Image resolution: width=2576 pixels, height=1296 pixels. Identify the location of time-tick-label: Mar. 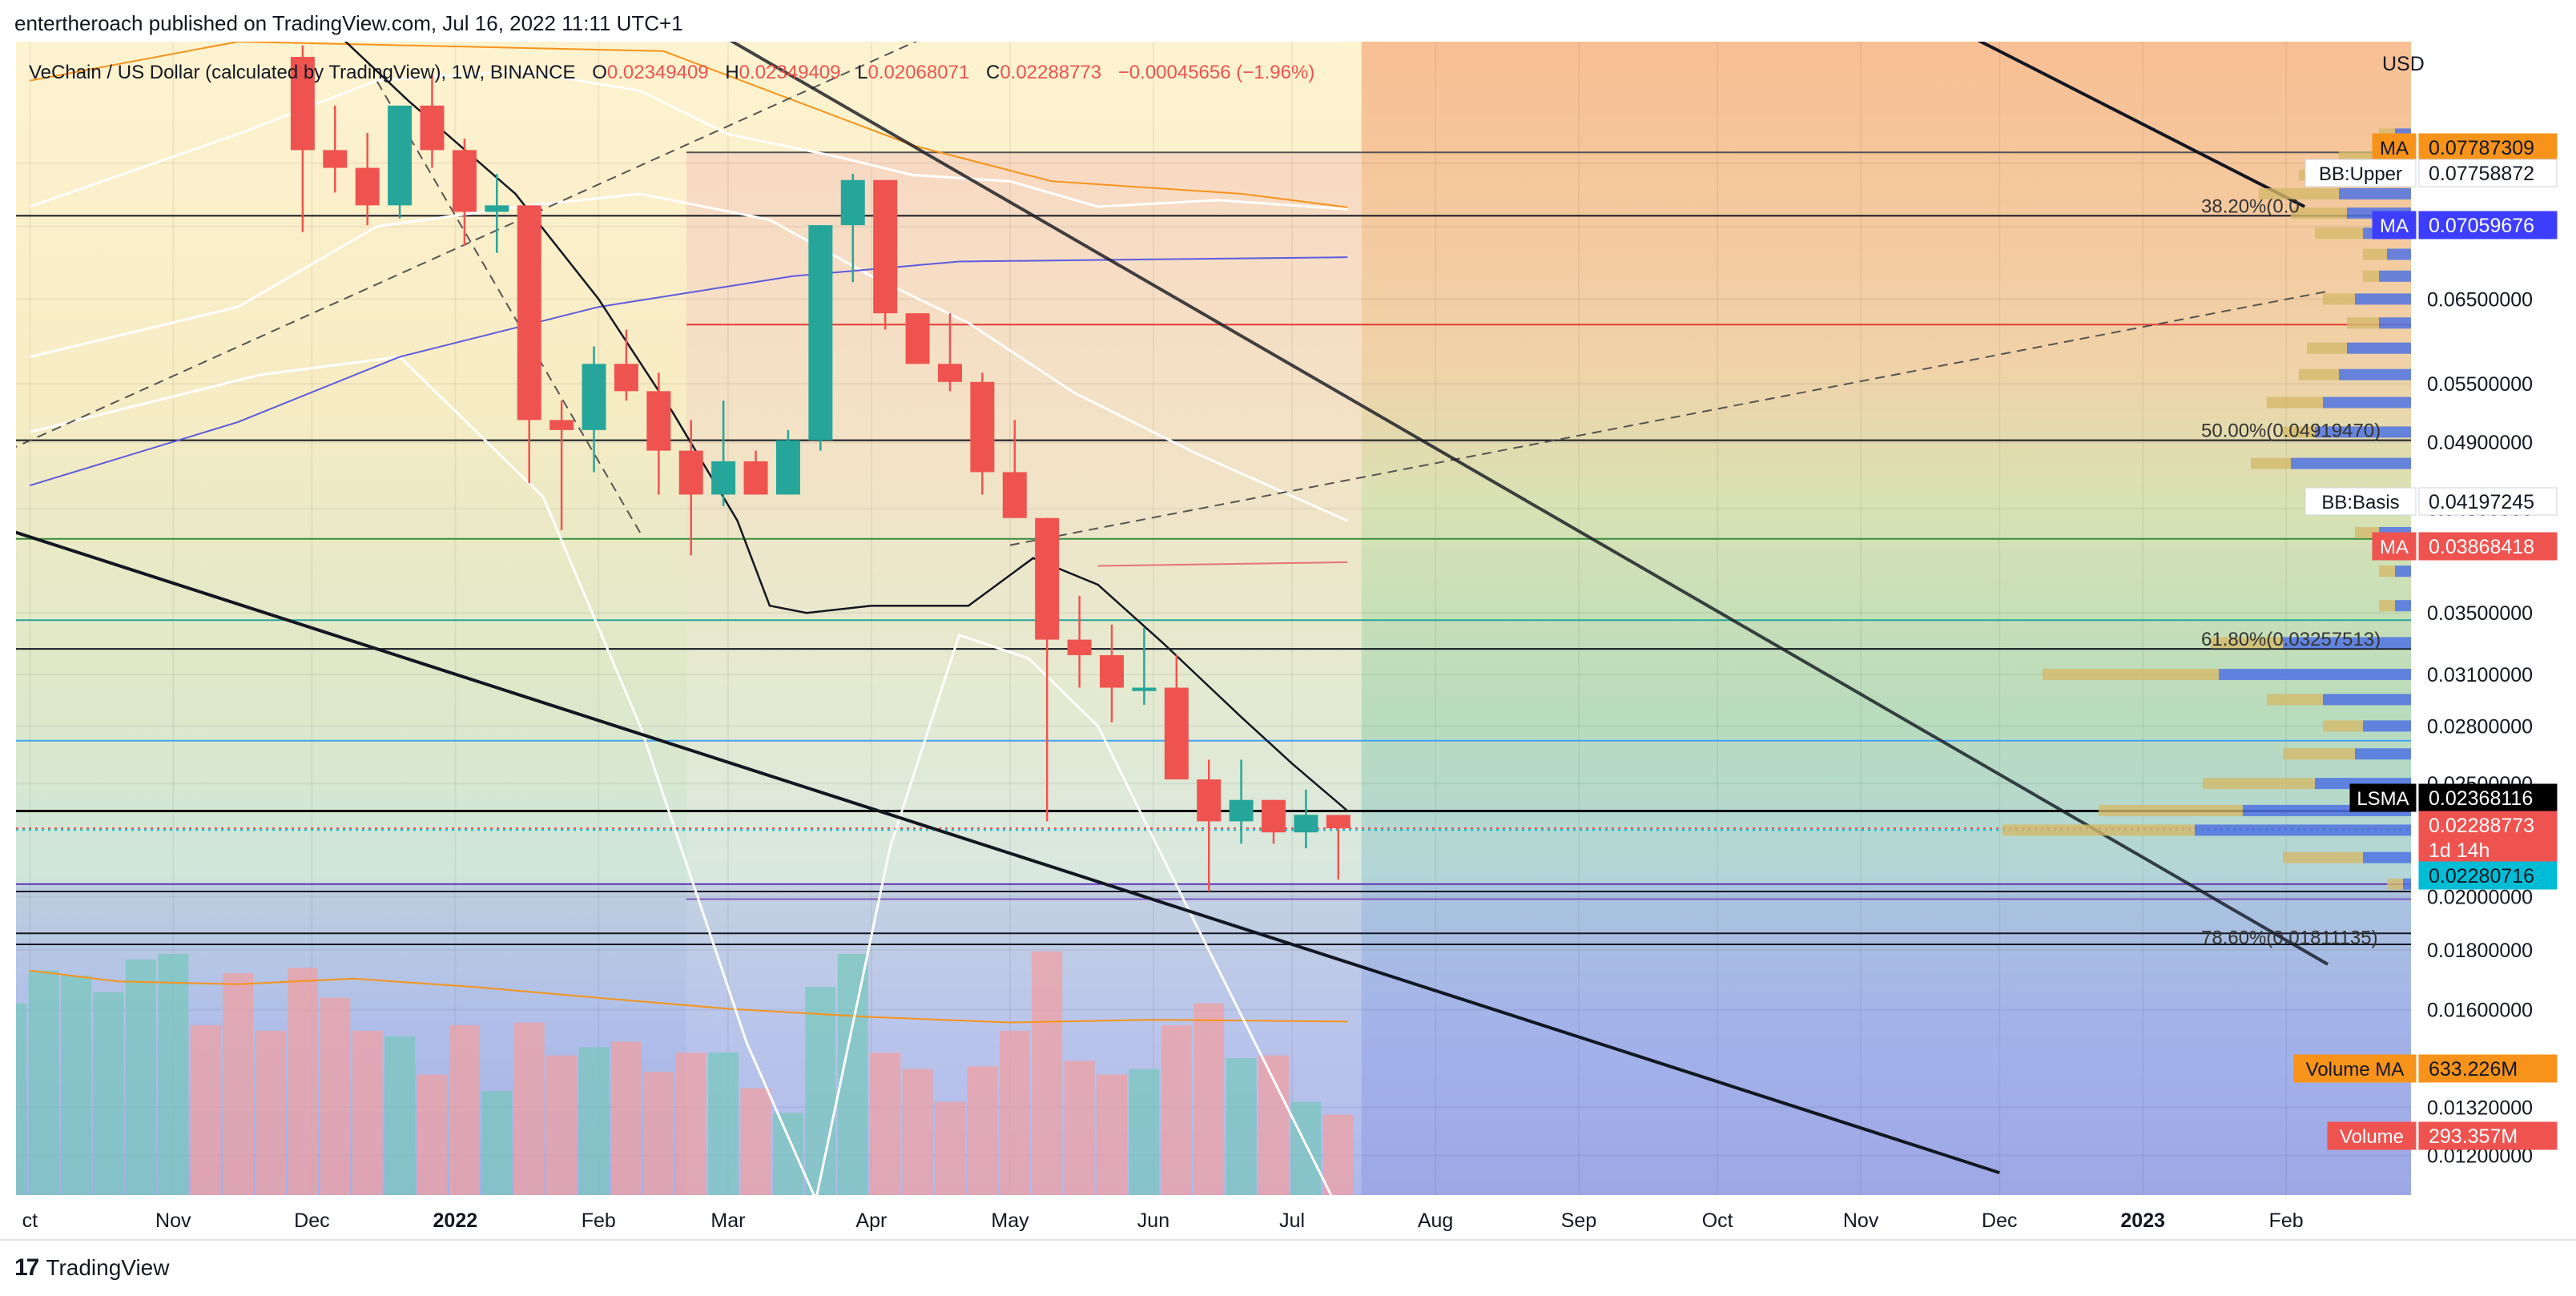
(727, 1221).